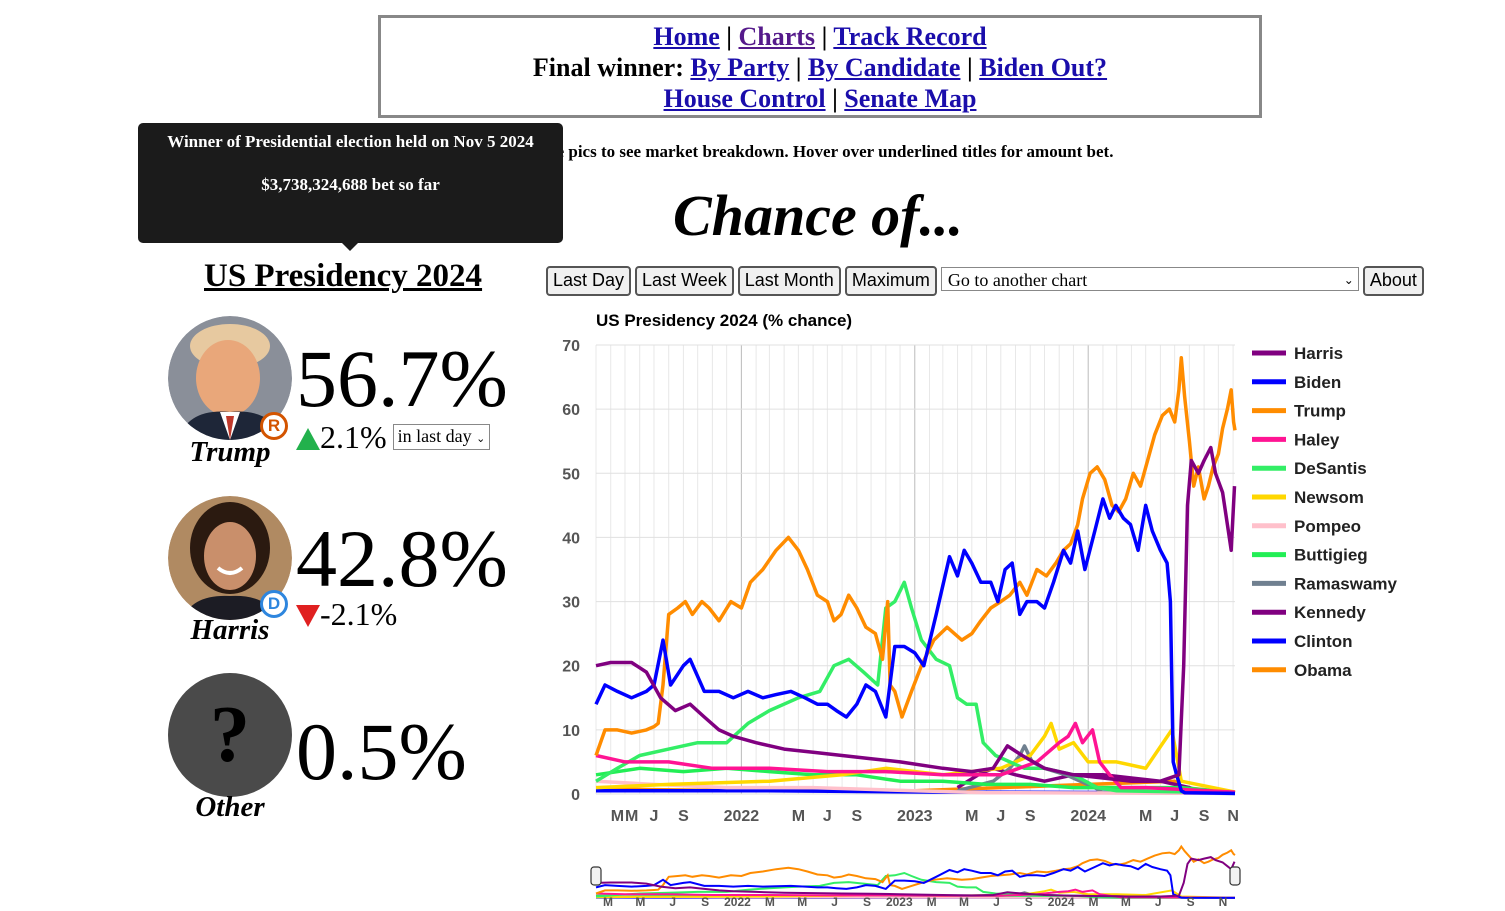  What do you see at coordinates (308, 439) in the screenshot?
I see `up-arrow-icon` at bounding box center [308, 439].